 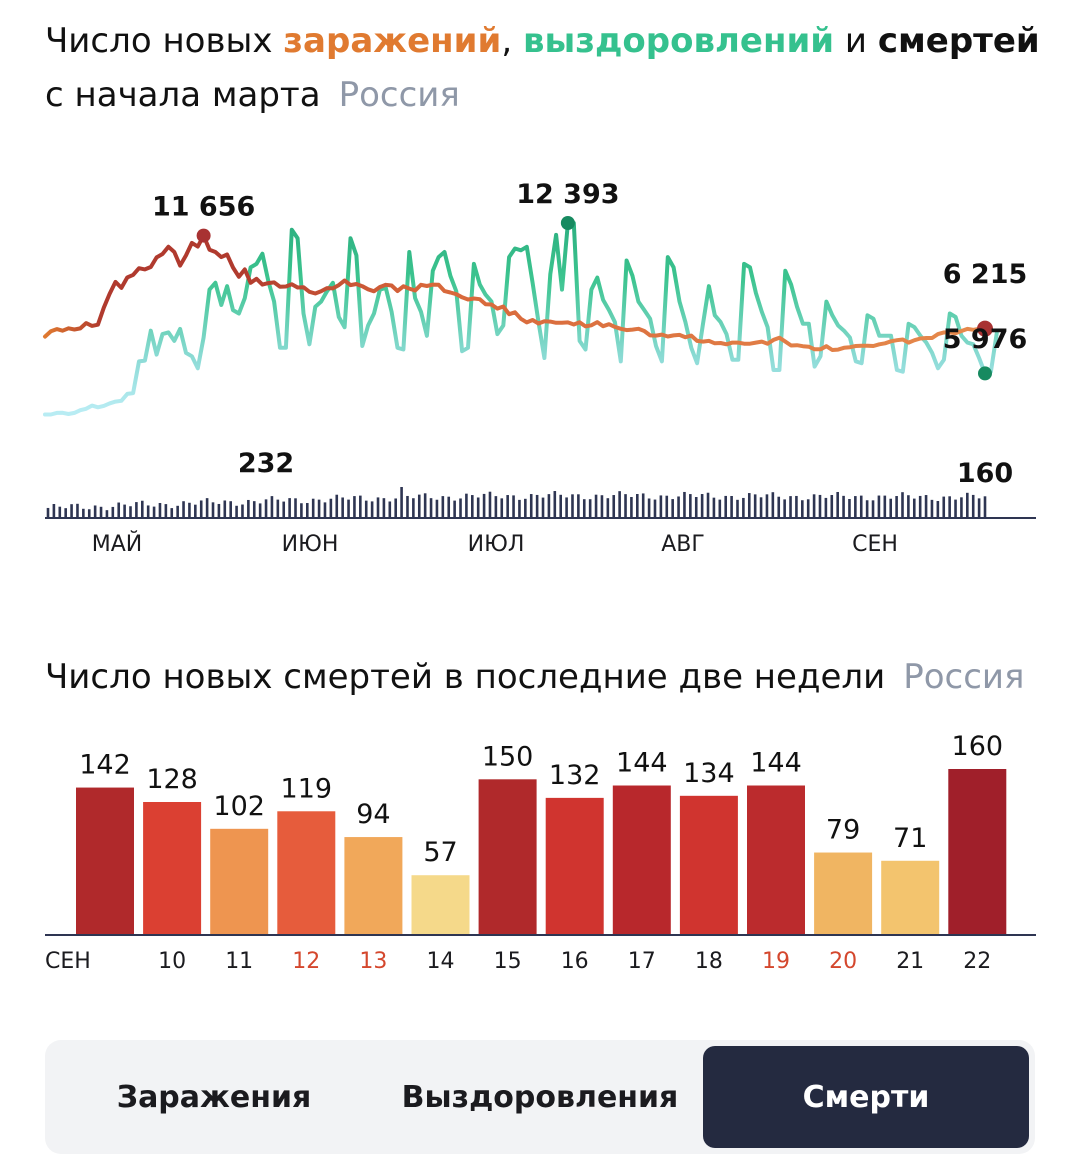 What do you see at coordinates (252, 95) in the screenshot?
I see `main-chart-subtitle: с начала марта Россия` at bounding box center [252, 95].